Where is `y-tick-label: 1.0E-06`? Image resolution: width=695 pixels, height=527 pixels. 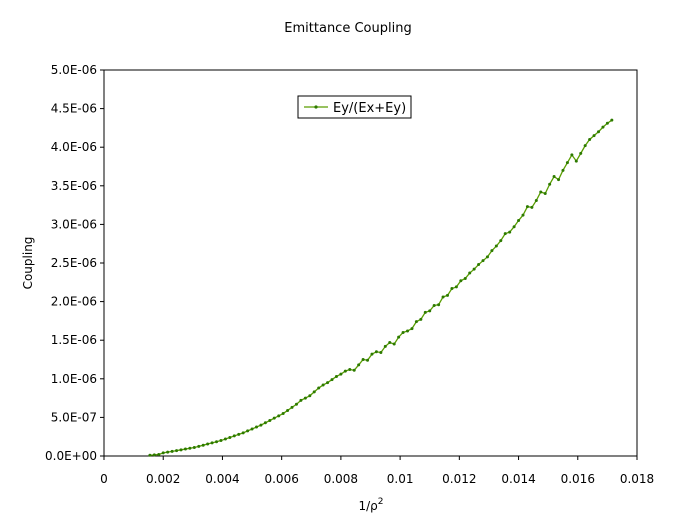 y-tick-label: 1.0E-06 is located at coordinates (74, 379).